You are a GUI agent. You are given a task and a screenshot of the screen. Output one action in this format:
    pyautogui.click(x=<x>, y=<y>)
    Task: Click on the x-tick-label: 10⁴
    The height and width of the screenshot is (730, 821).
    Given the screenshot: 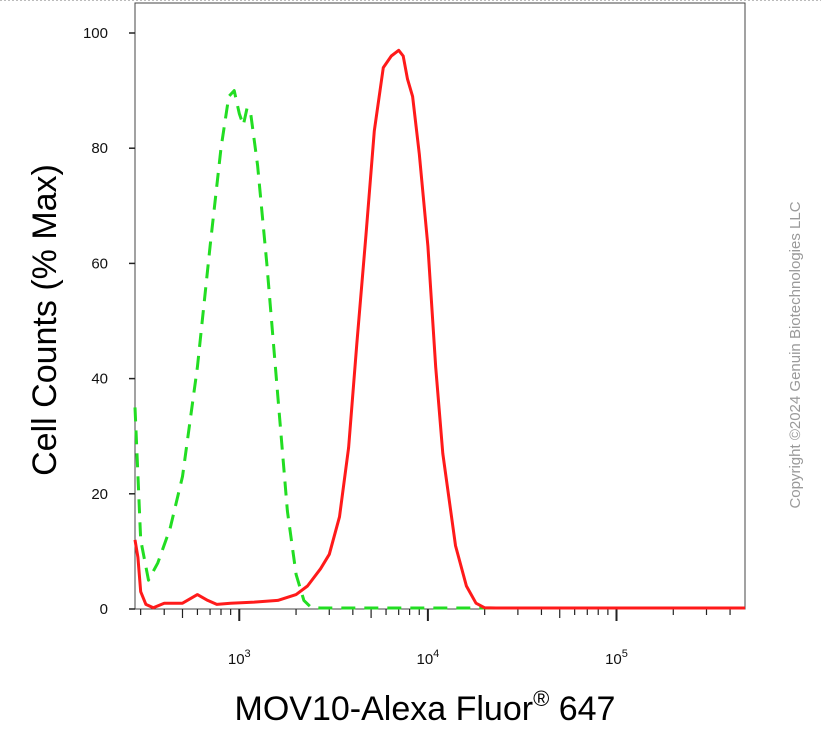 What is the action you would take?
    pyautogui.click(x=427, y=658)
    